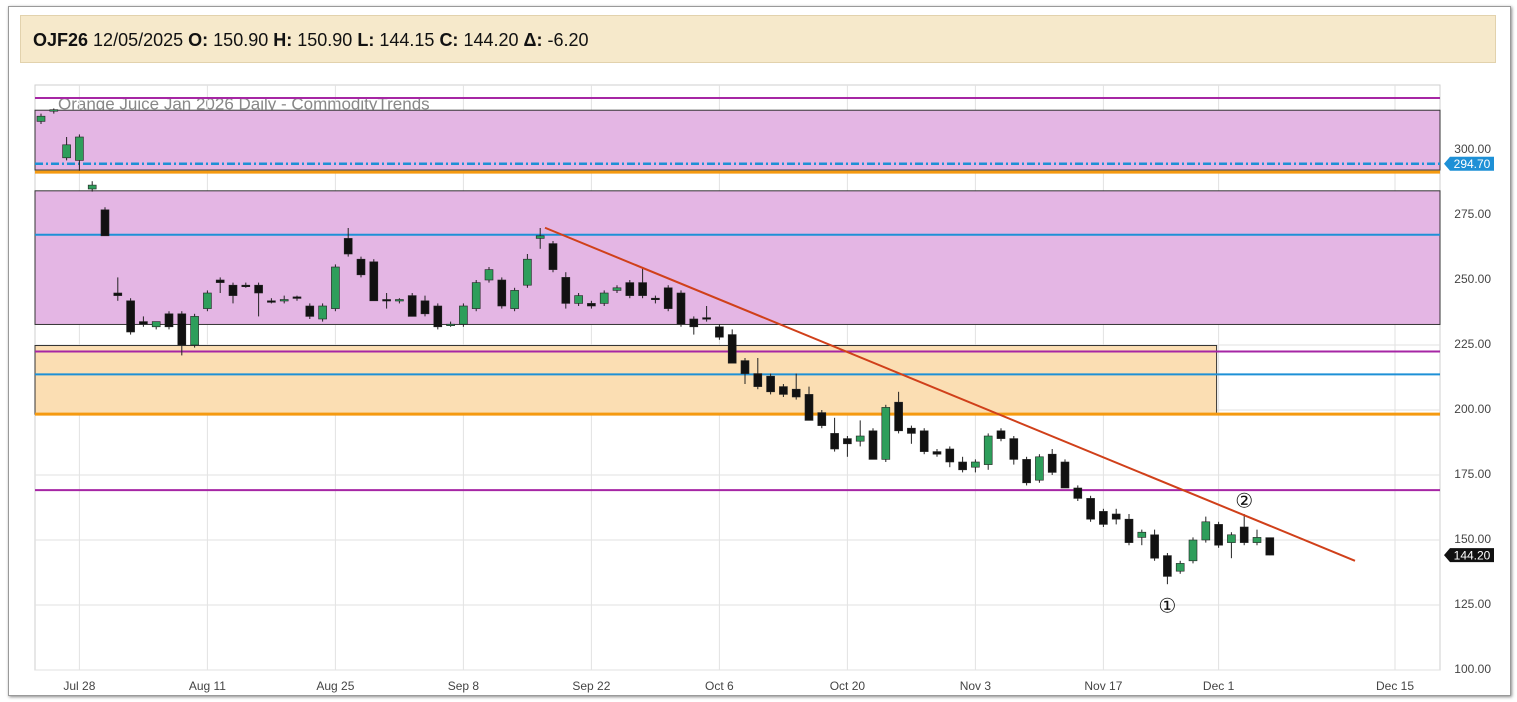  Describe the element at coordinates (1244, 501) in the screenshot. I see `annotation: ②` at that location.